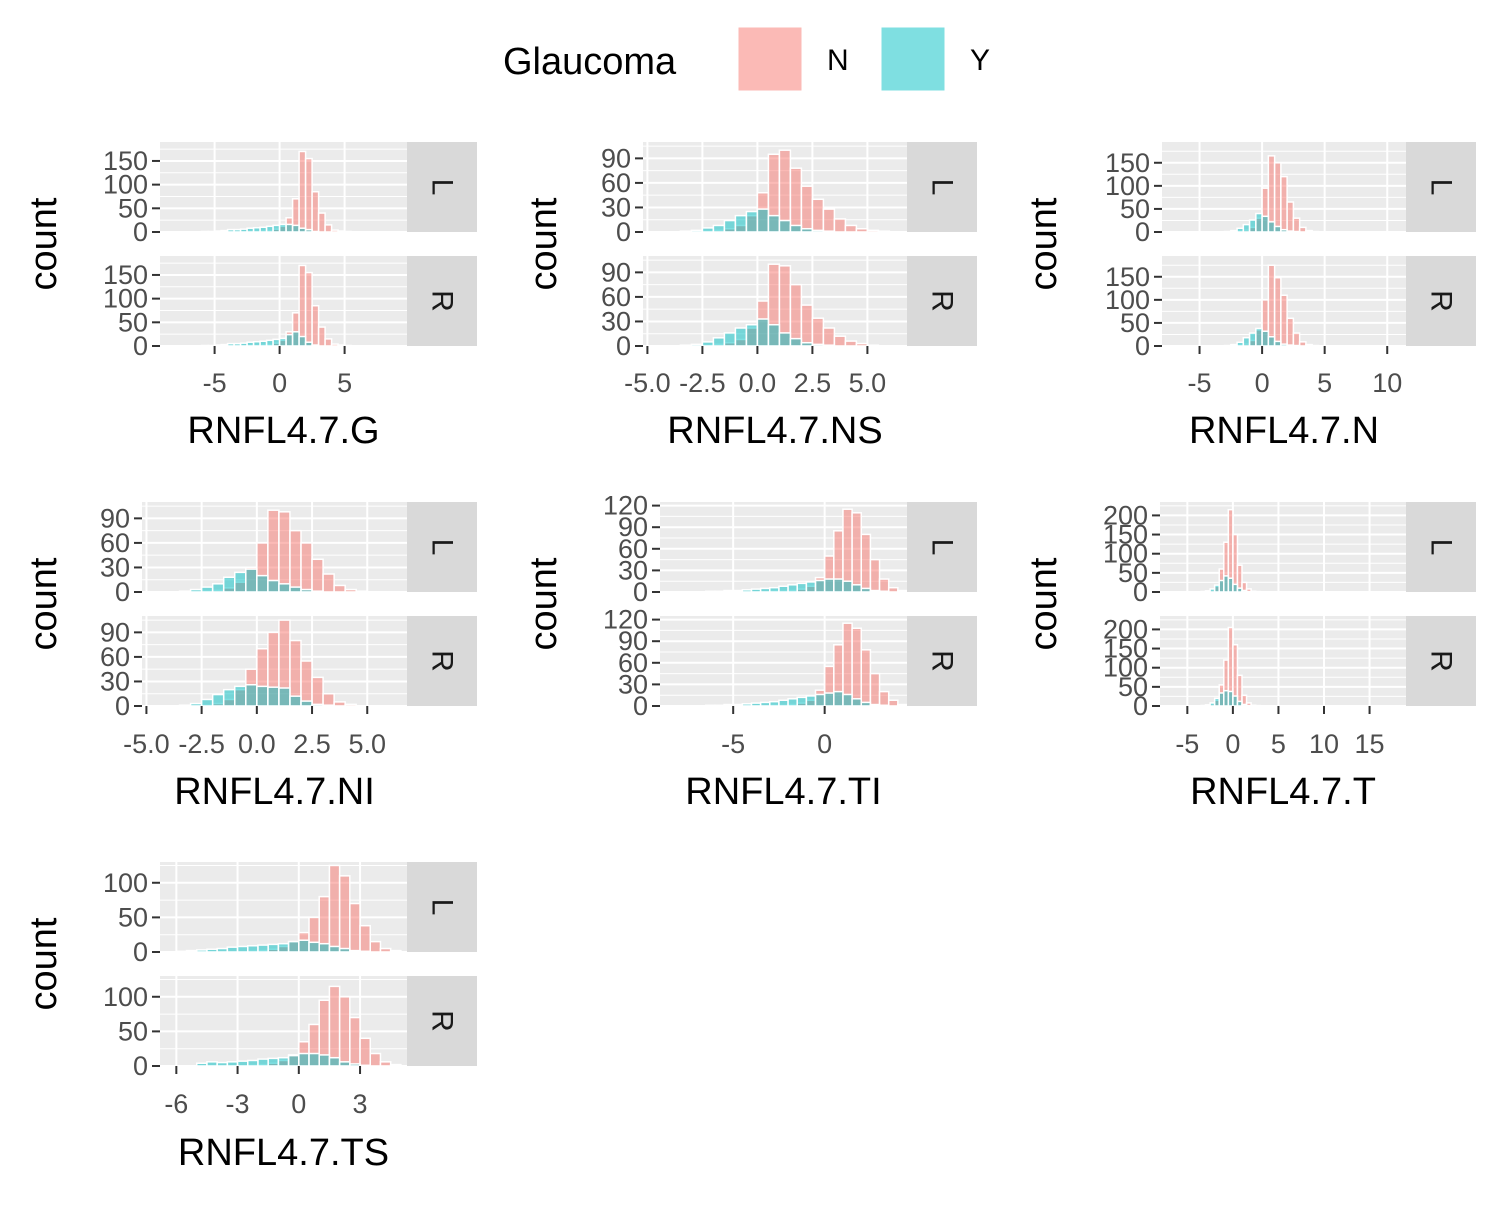 The height and width of the screenshot is (1205, 1500). Describe the element at coordinates (1283, 792) in the screenshot. I see `x-axis-title-rnfl4-7-t: RNFL4.7.T` at that location.